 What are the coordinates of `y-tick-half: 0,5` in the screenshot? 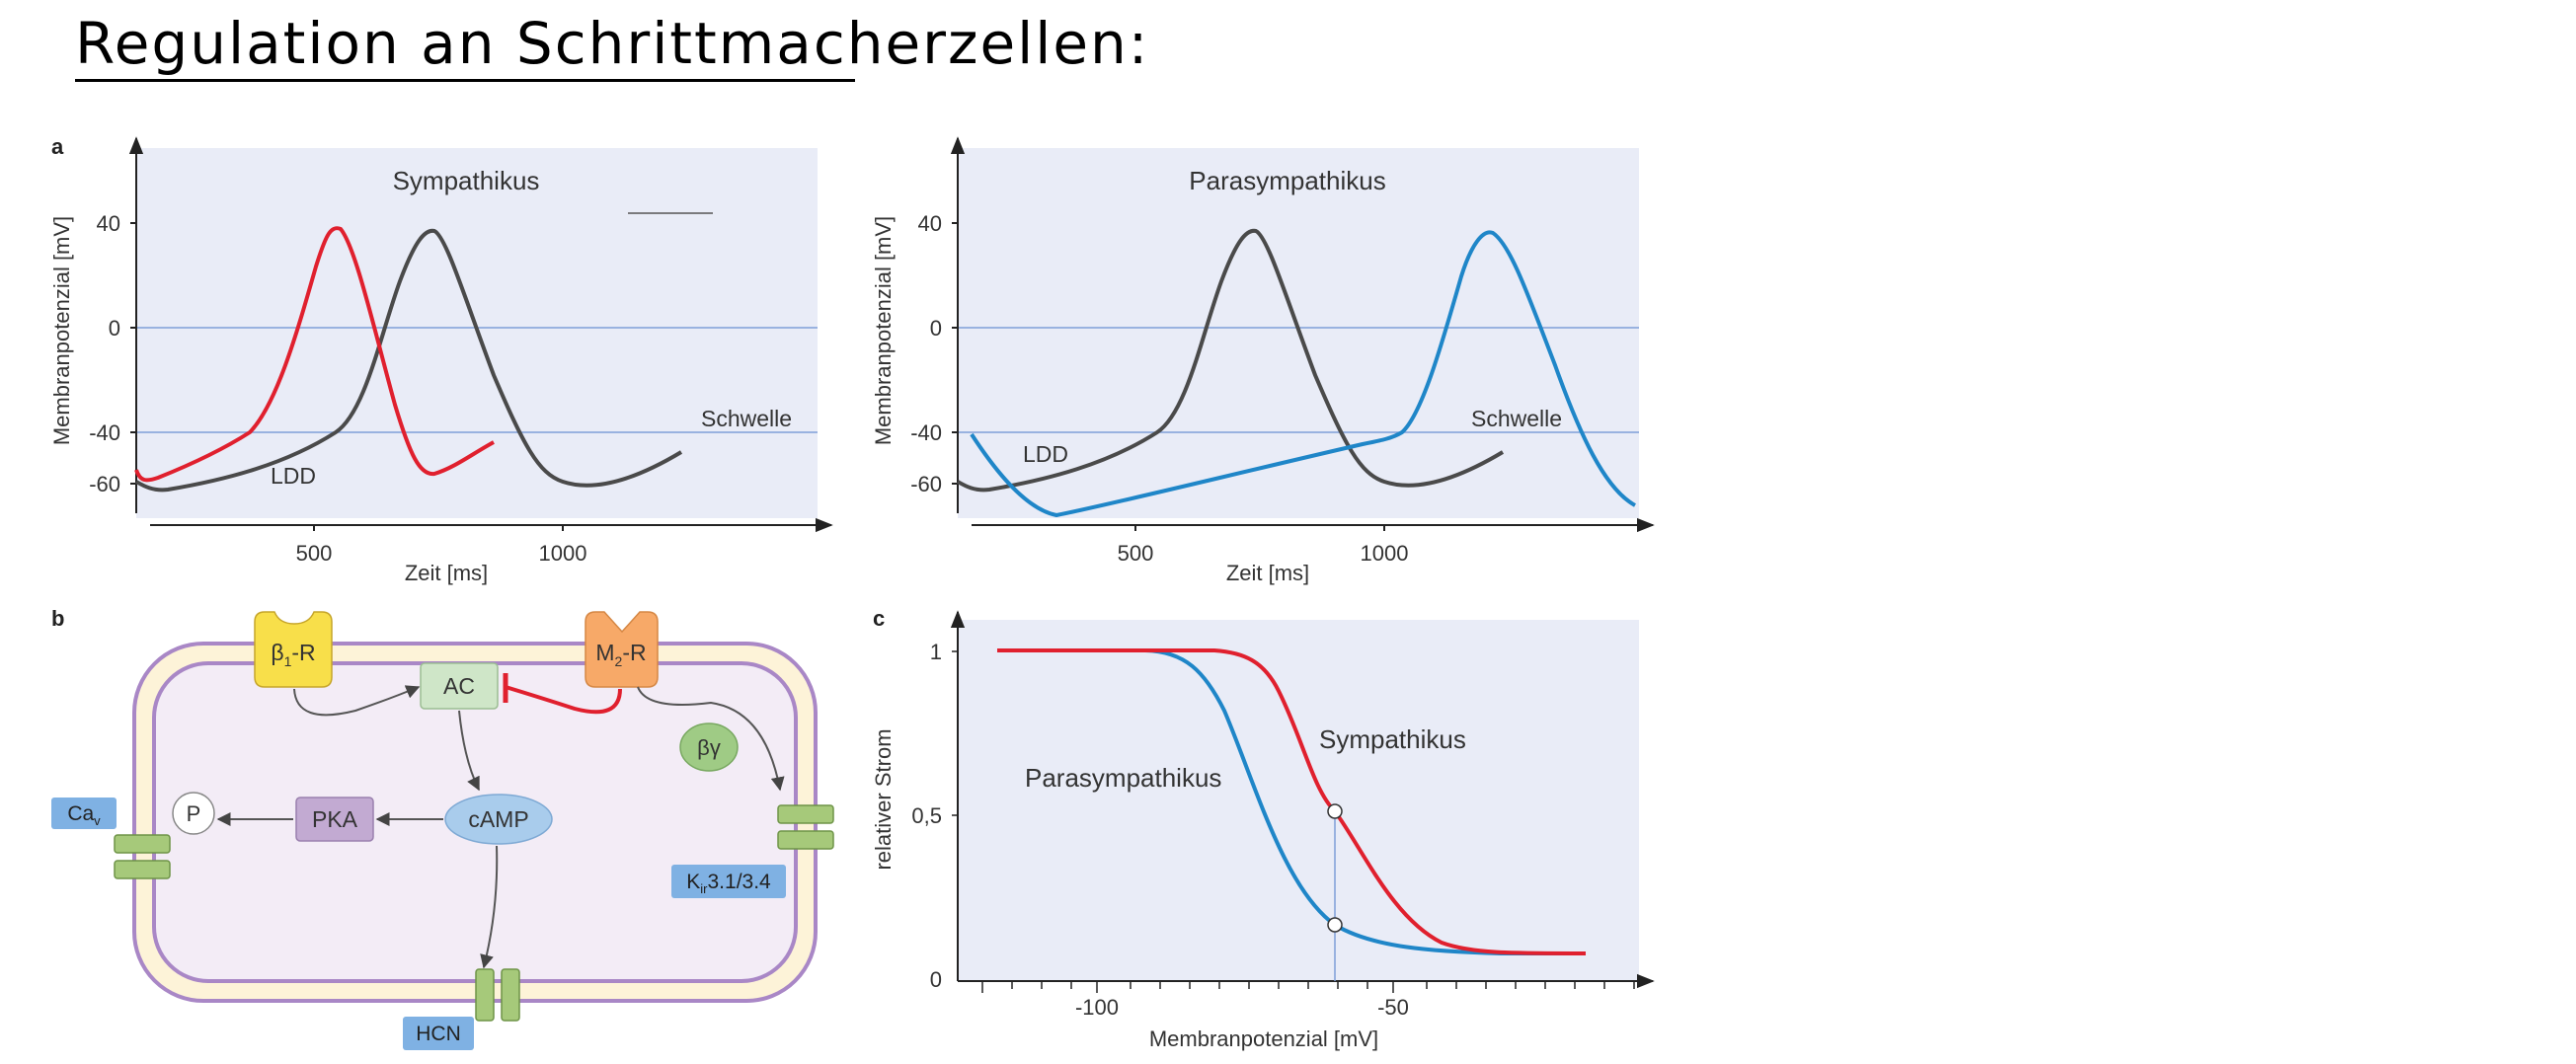 It's located at (926, 815).